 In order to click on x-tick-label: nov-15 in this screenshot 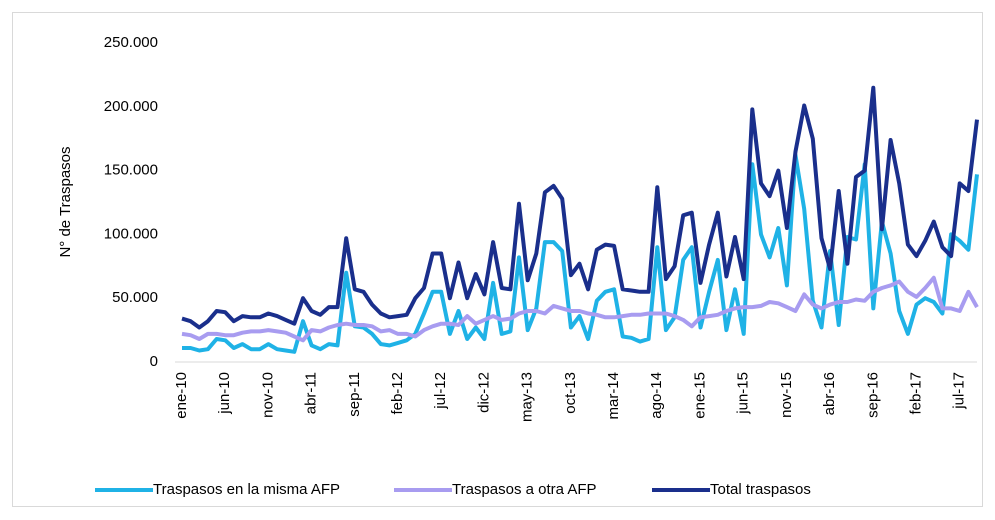, I will do `click(786, 395)`.